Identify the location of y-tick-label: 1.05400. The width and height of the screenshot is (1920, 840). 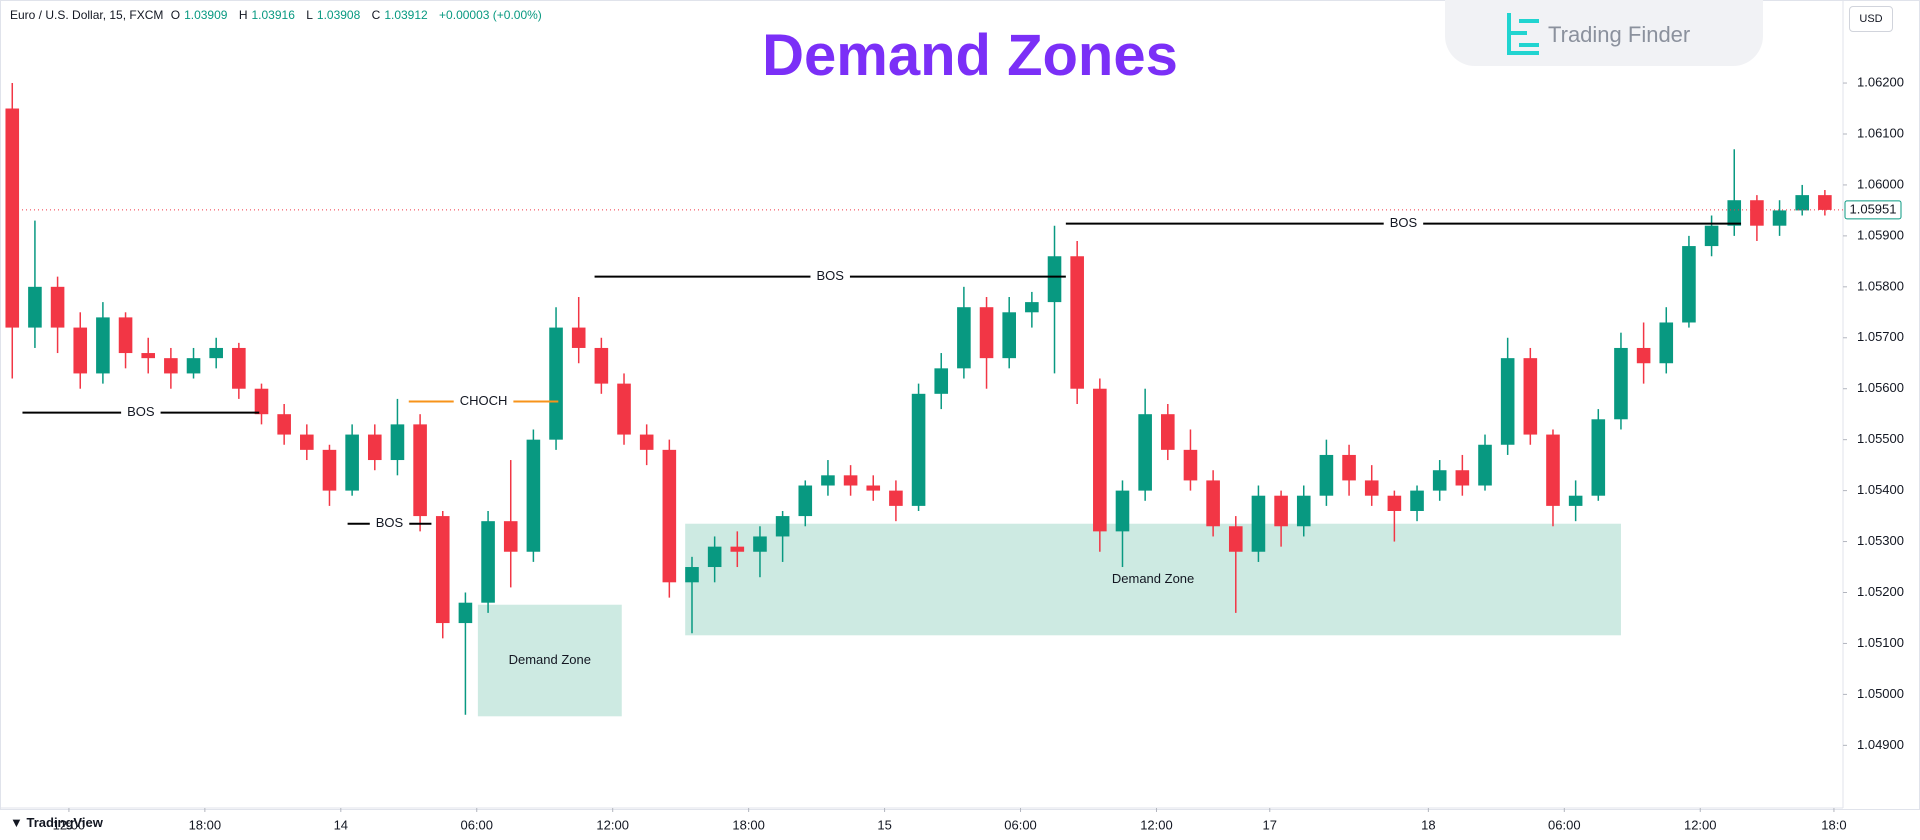
(1880, 489).